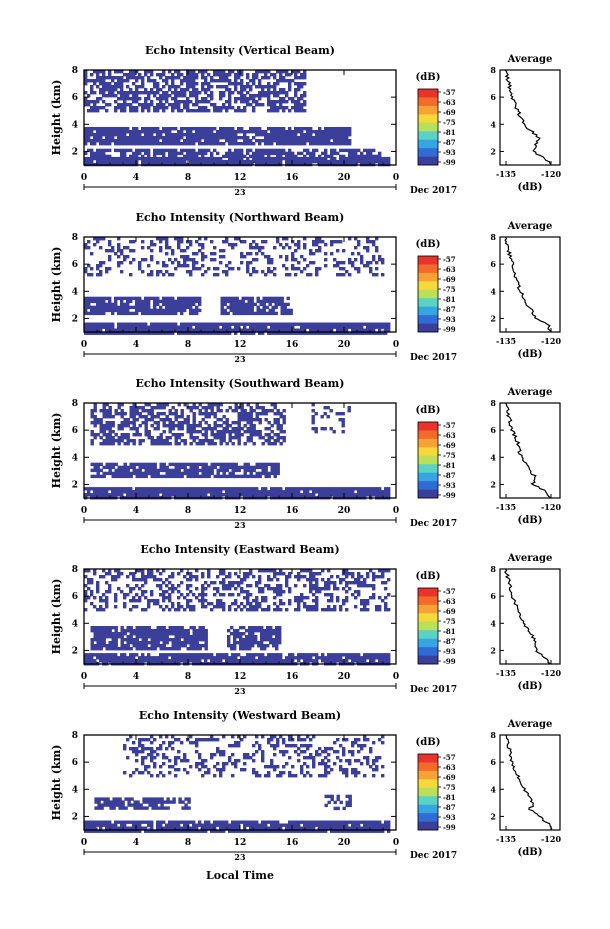 The image size is (610, 929). I want to click on date-label: 23, so click(240, 359).